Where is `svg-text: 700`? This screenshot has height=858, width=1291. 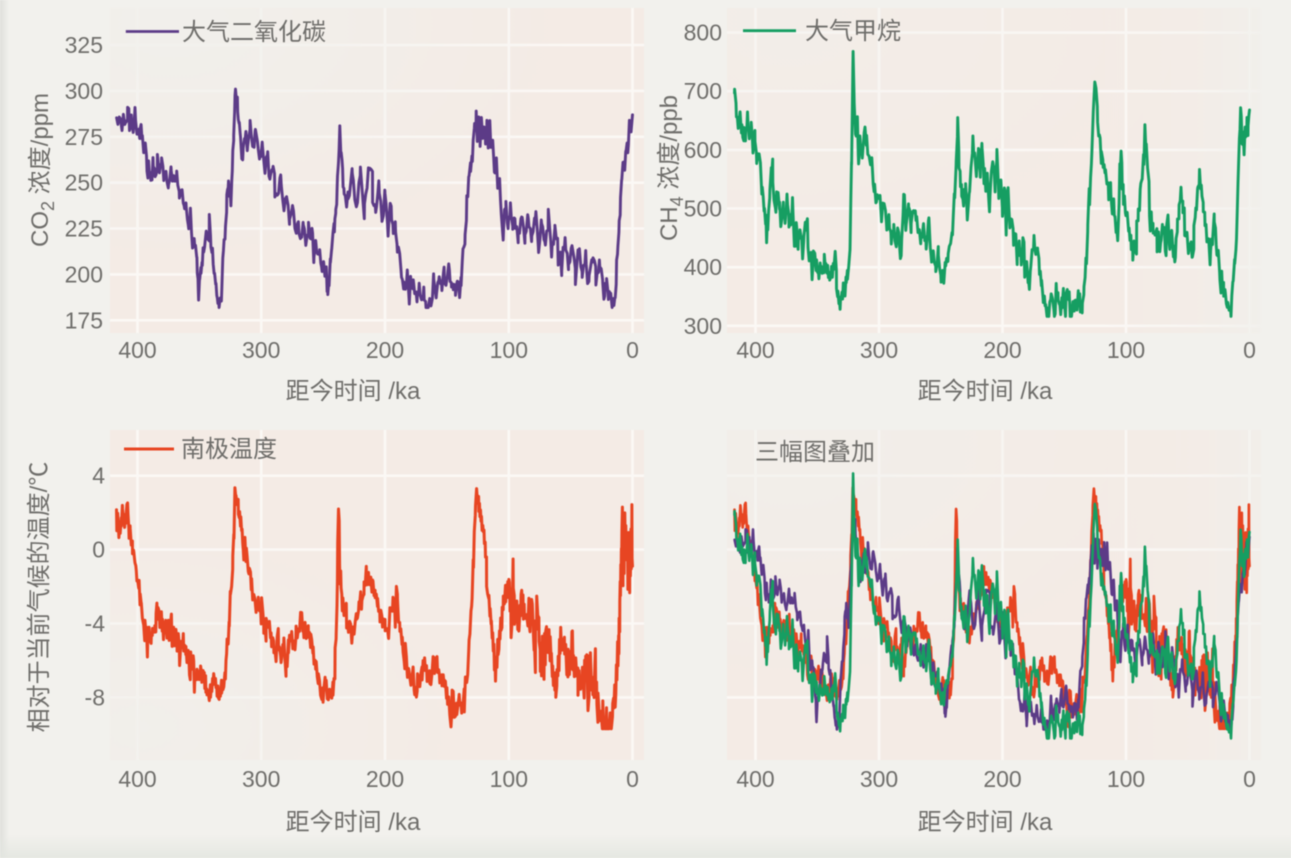
svg-text: 700 is located at coordinates (703, 91).